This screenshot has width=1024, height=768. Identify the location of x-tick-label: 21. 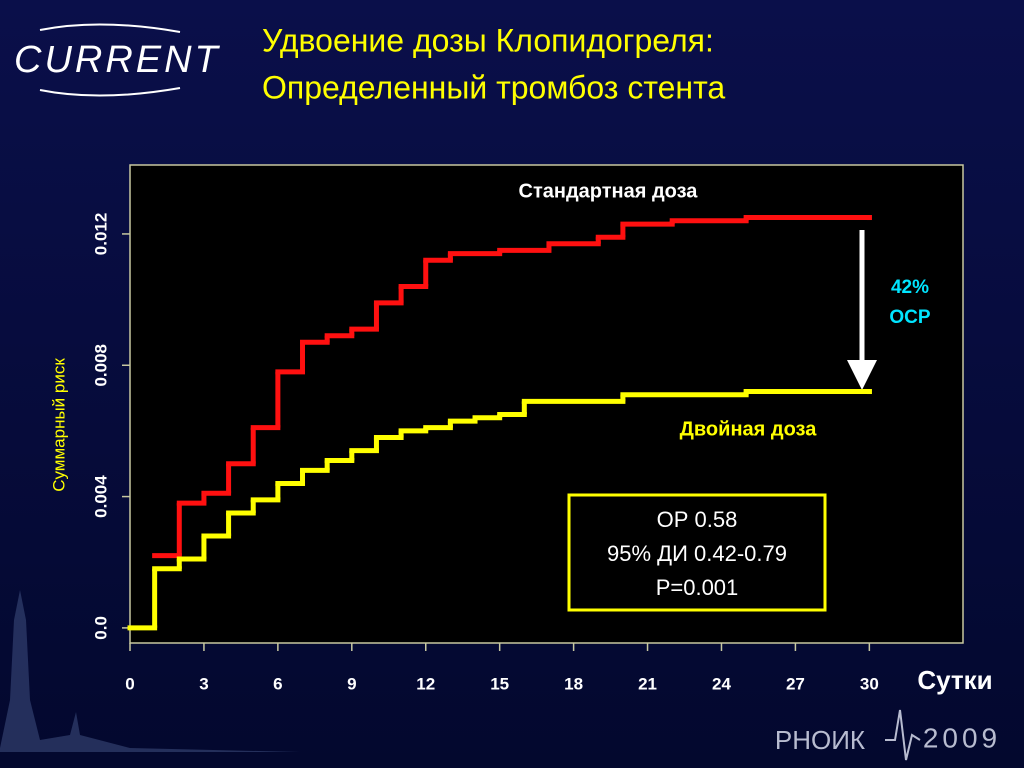
(647, 683).